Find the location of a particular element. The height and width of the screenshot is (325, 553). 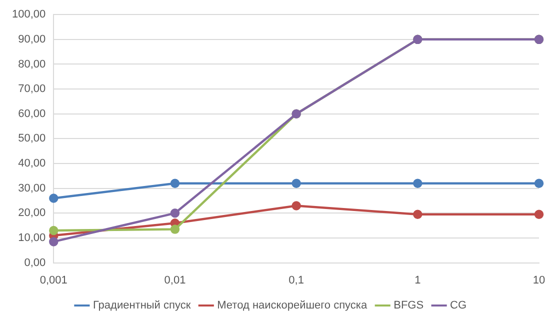

y-tick-label: 80,00 is located at coordinates (32, 64).